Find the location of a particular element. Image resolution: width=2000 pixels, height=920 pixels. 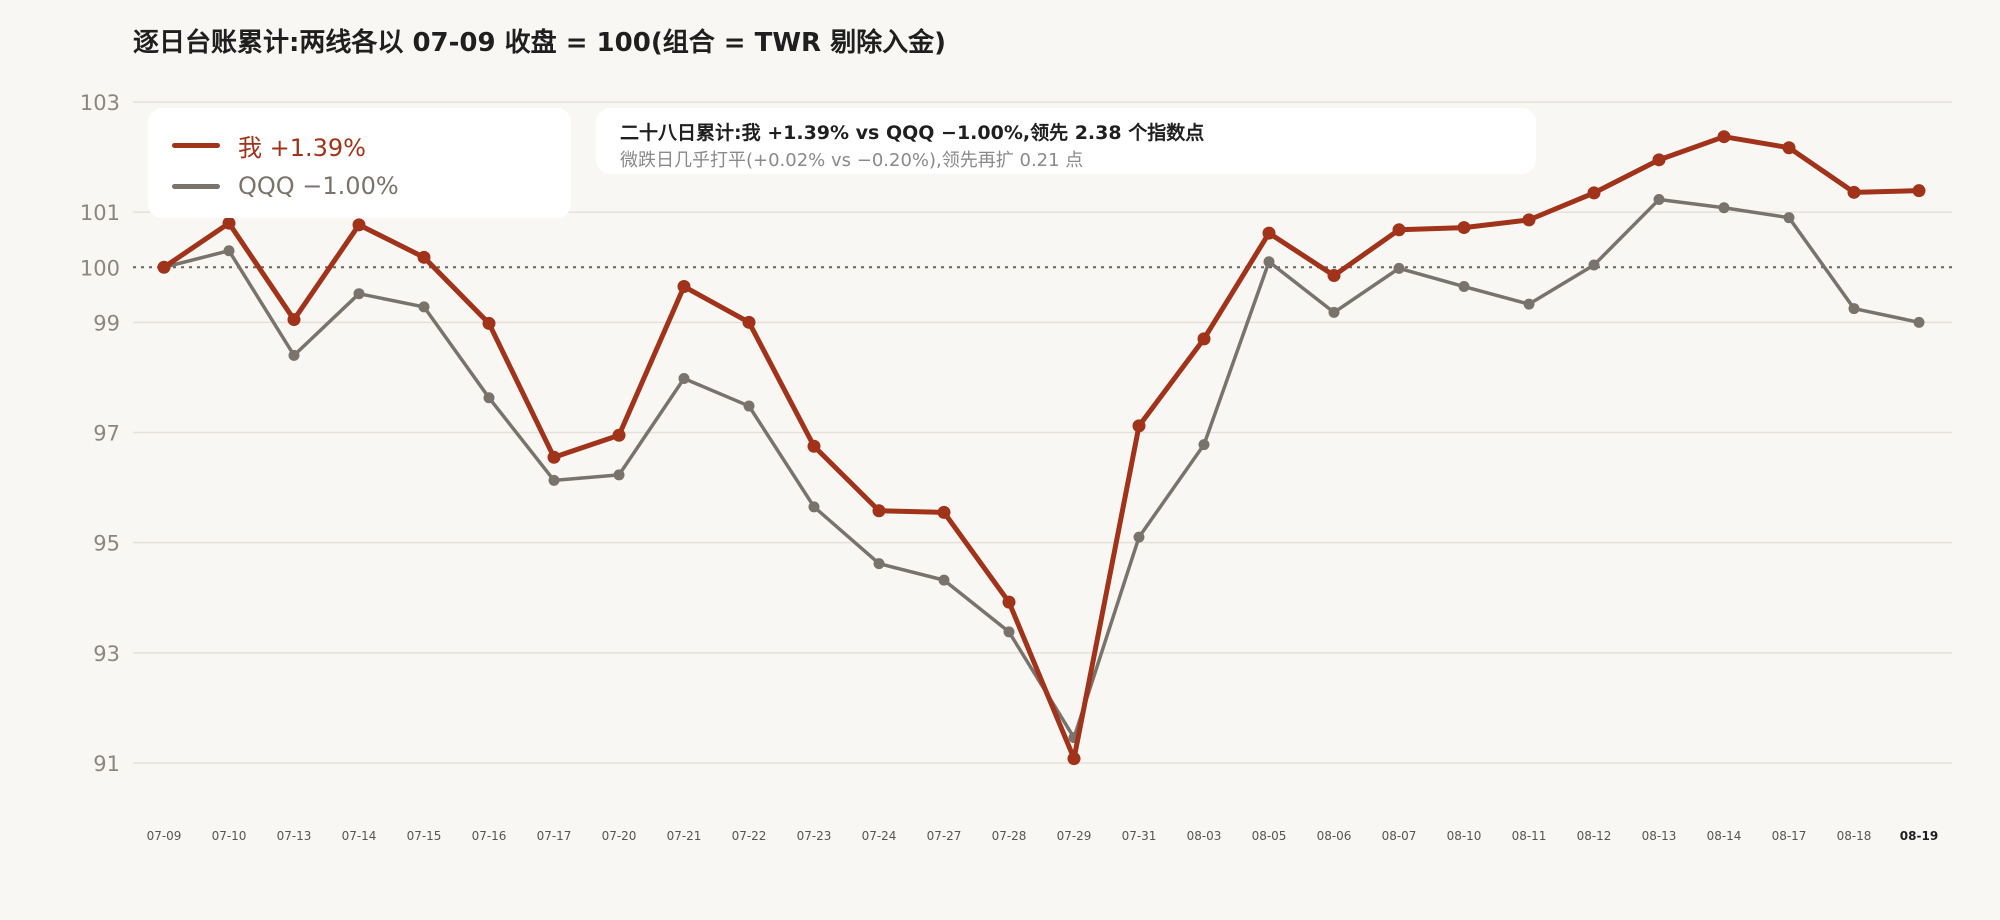

x-tick-label: 07-16 is located at coordinates (489, 836).